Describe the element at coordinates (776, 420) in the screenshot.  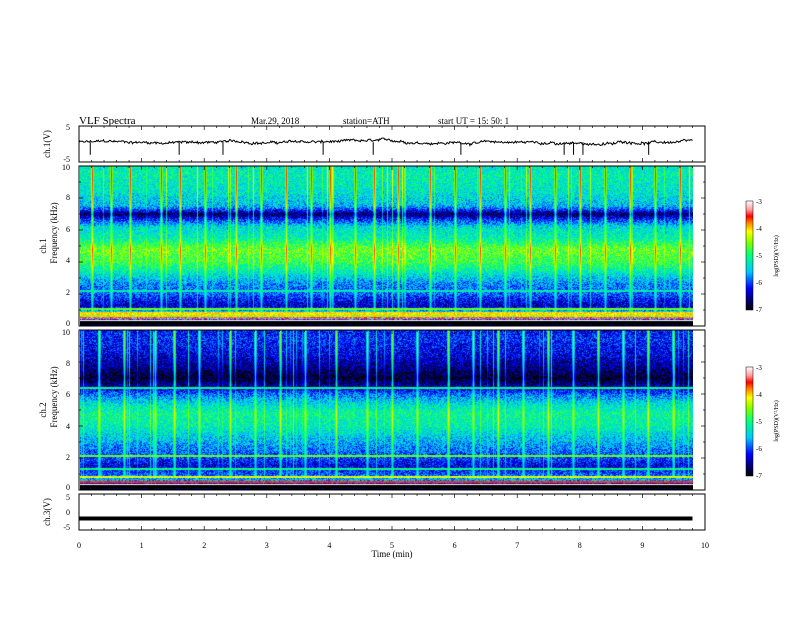
I see `ch2-colorbar-label: log(PSD)(V²/Hz)` at that location.